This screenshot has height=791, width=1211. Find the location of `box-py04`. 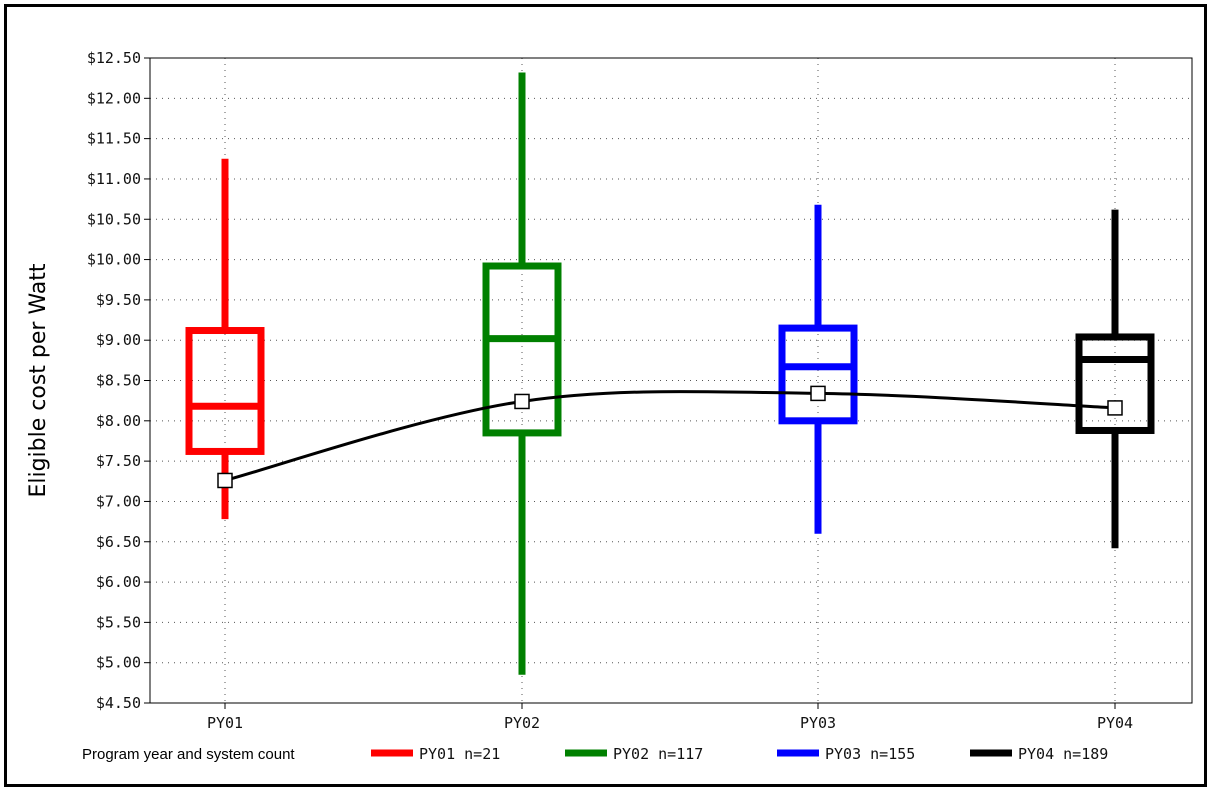

box-py04 is located at coordinates (1115, 379).